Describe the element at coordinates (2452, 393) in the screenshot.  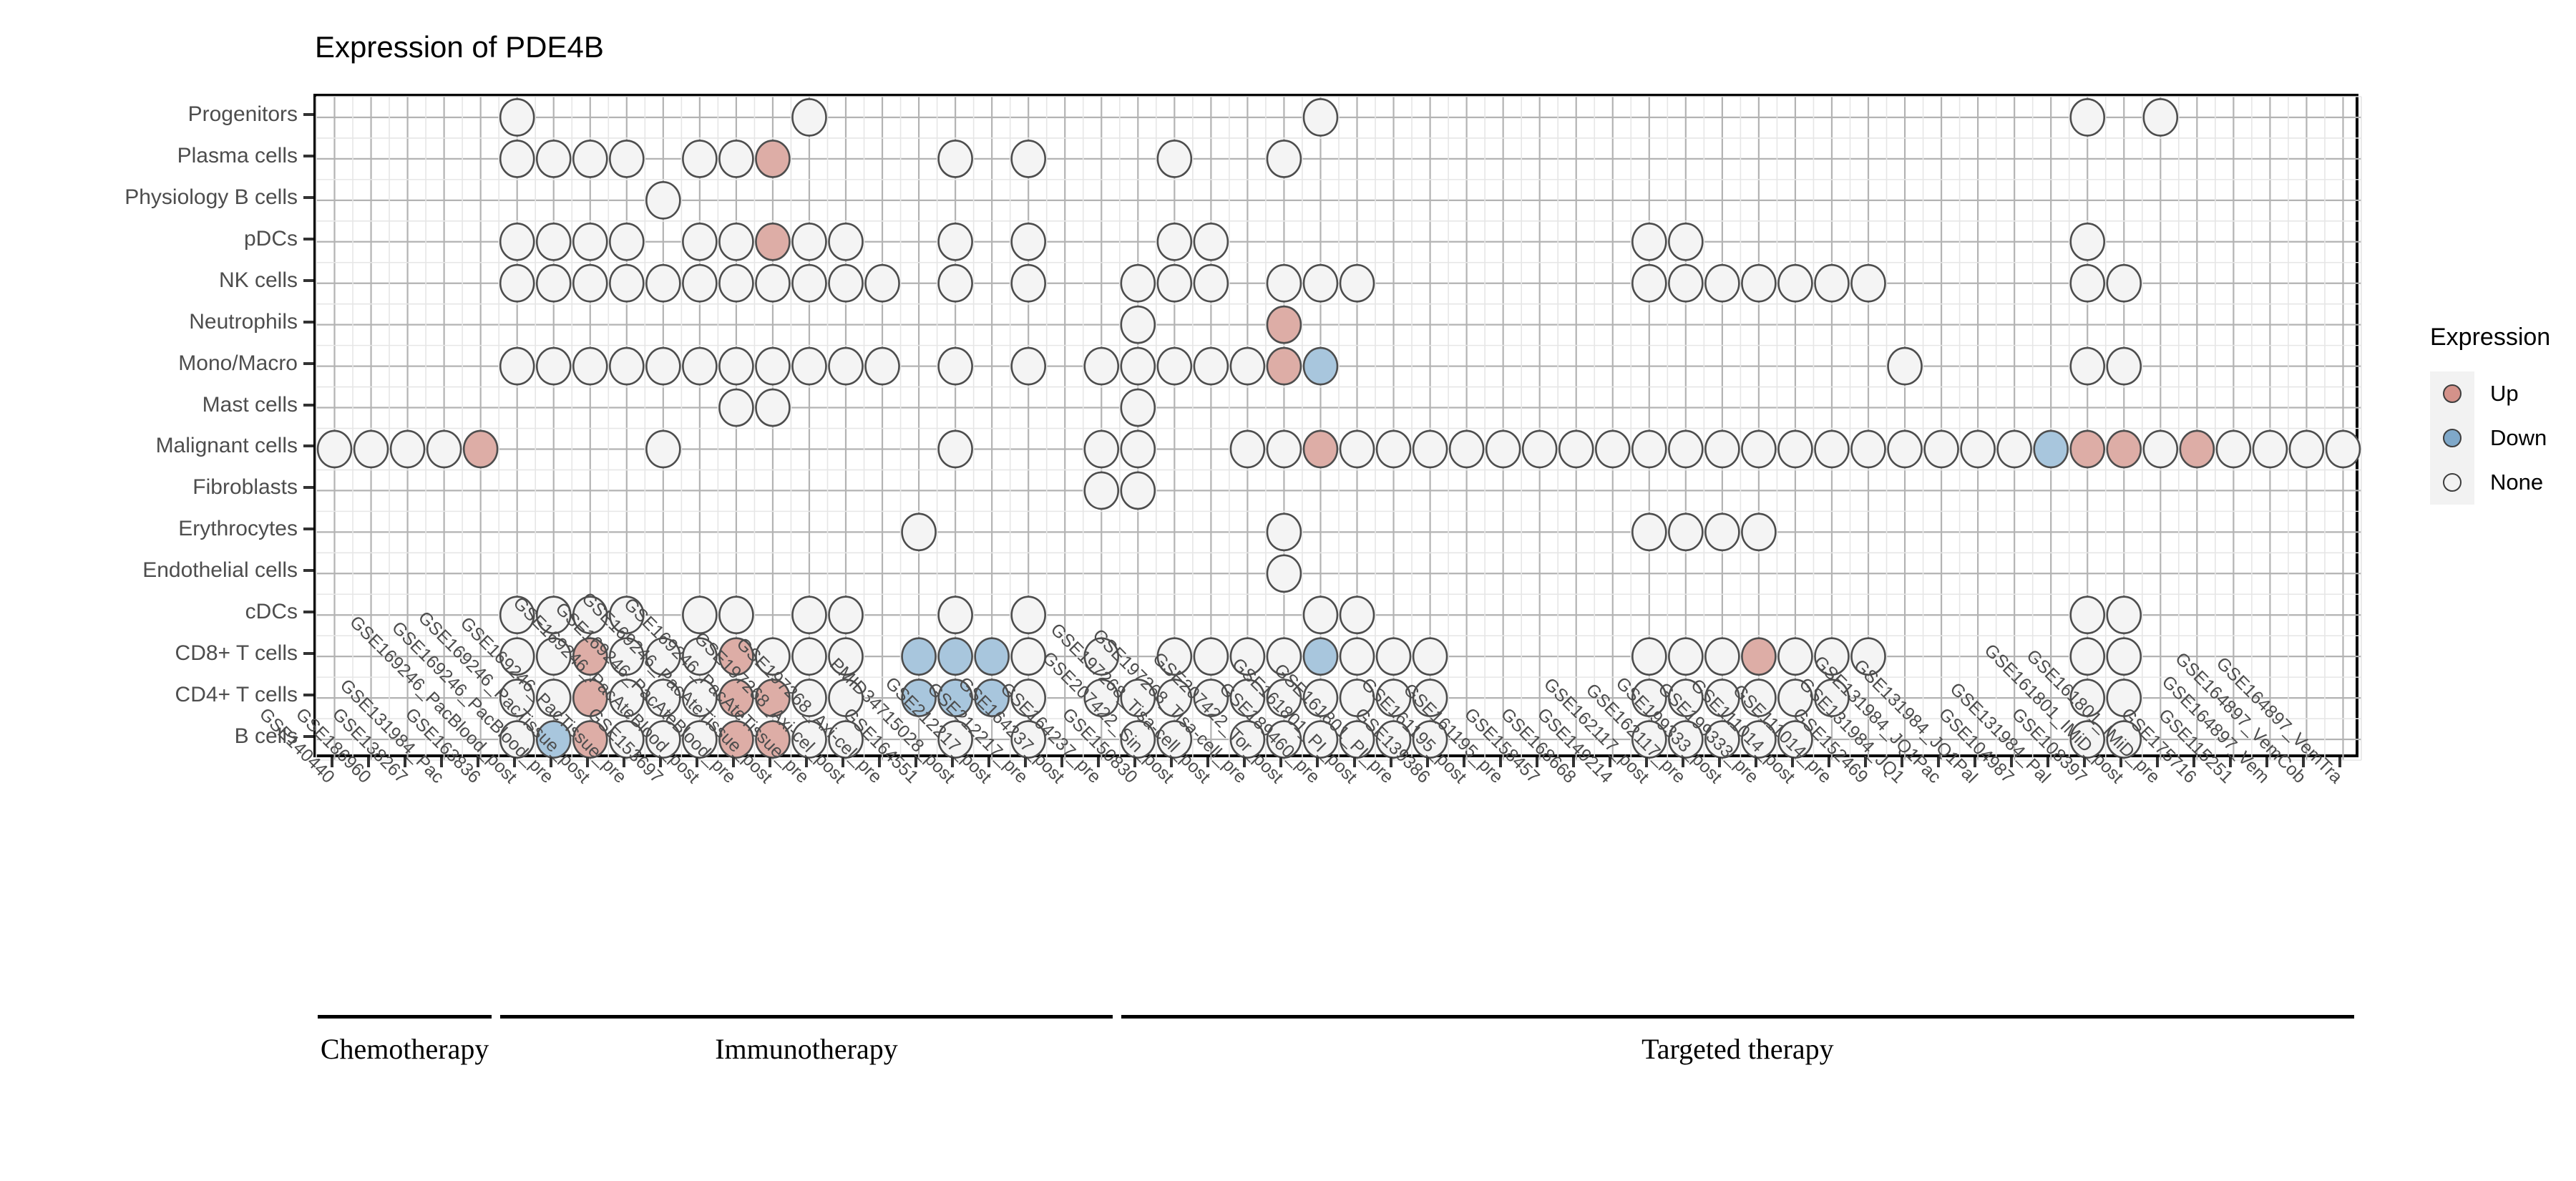
I see `legend-key-swatch` at that location.